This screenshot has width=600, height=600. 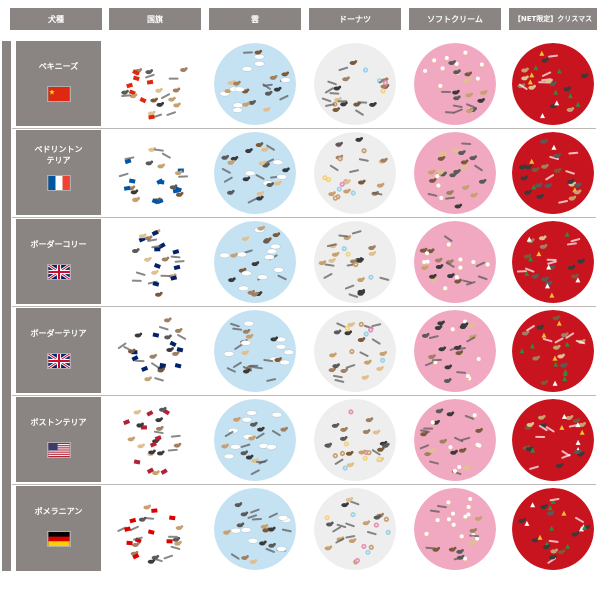 What do you see at coordinates (59, 450) in the screenshot?
I see `flag-usa-icon` at bounding box center [59, 450].